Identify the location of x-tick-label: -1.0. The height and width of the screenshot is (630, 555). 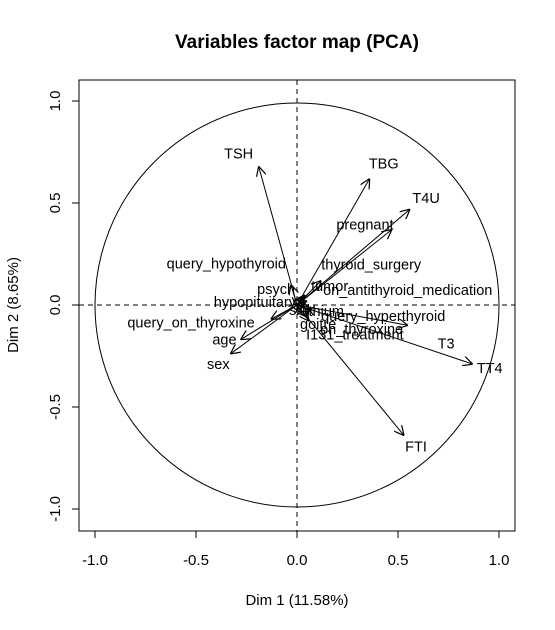
(95, 560).